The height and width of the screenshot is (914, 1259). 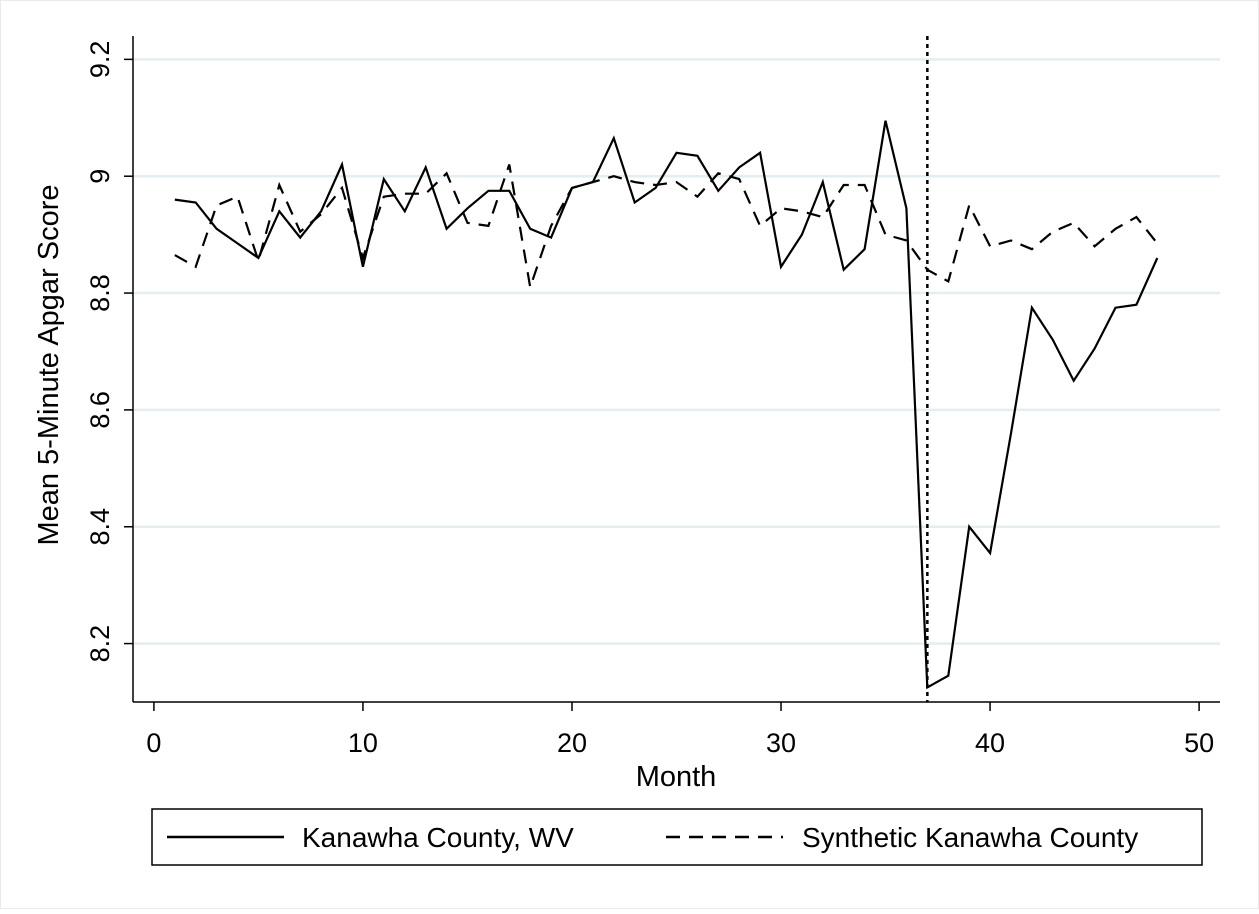 What do you see at coordinates (49, 364) in the screenshot?
I see `y-axis-label: Mean 5-Minute Apgar Score` at bounding box center [49, 364].